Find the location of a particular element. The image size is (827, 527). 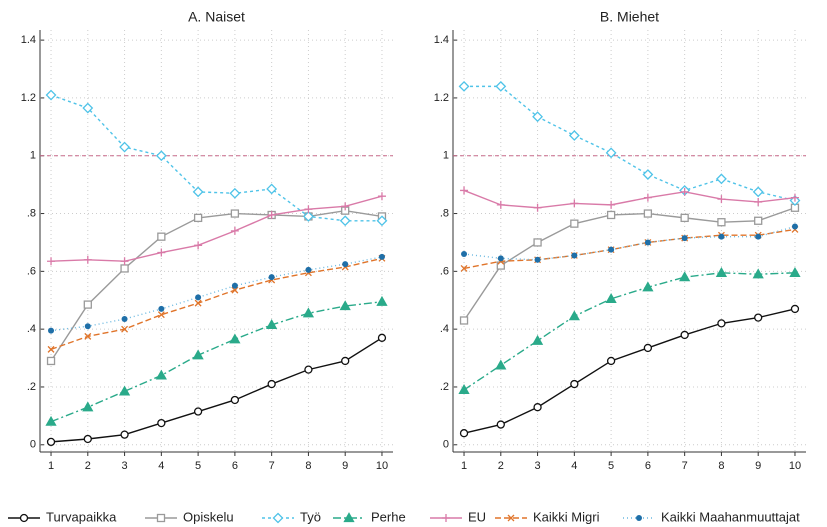

y-tick-label: .8 is located at coordinates (444, 213).